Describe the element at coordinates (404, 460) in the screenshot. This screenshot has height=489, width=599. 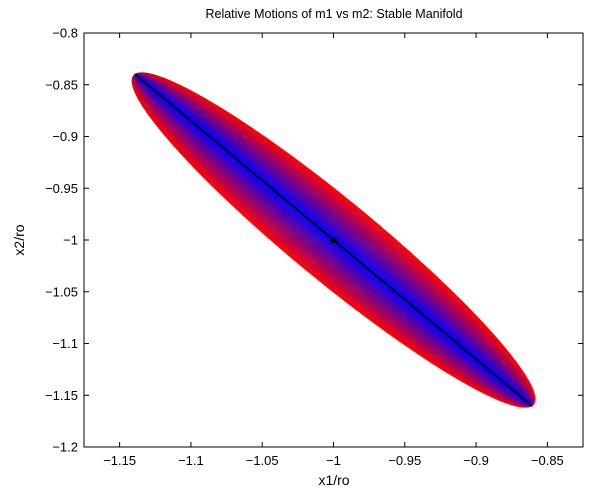
I see `x-tick-label: −0.95` at that location.